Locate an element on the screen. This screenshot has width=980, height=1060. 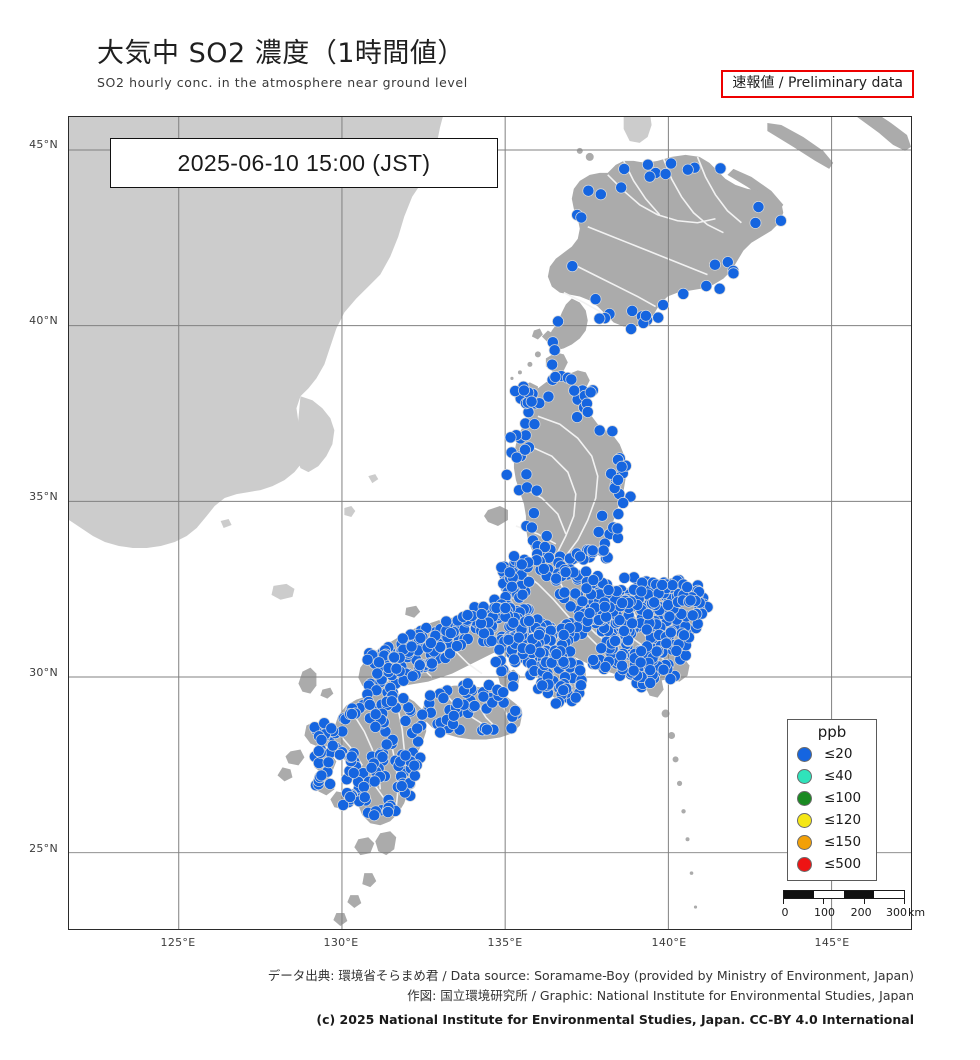
scale-label-100: 100 is located at coordinates (824, 912).